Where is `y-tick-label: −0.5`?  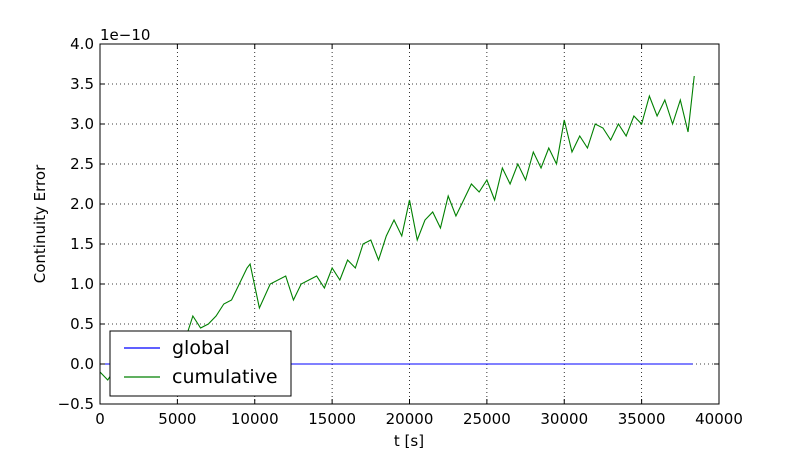 y-tick-label: −0.5 is located at coordinates (76, 404).